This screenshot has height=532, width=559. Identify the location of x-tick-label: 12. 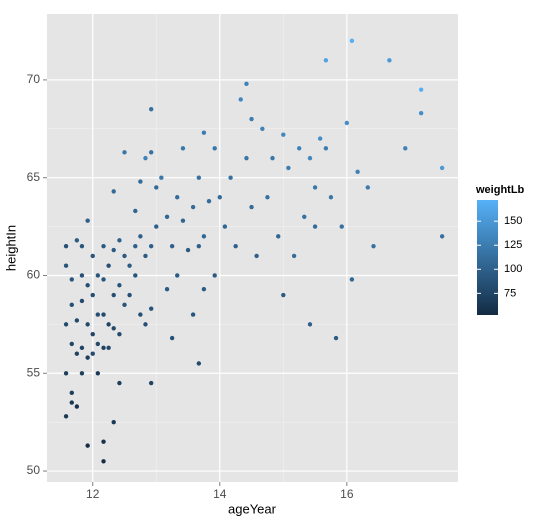
(93, 494).